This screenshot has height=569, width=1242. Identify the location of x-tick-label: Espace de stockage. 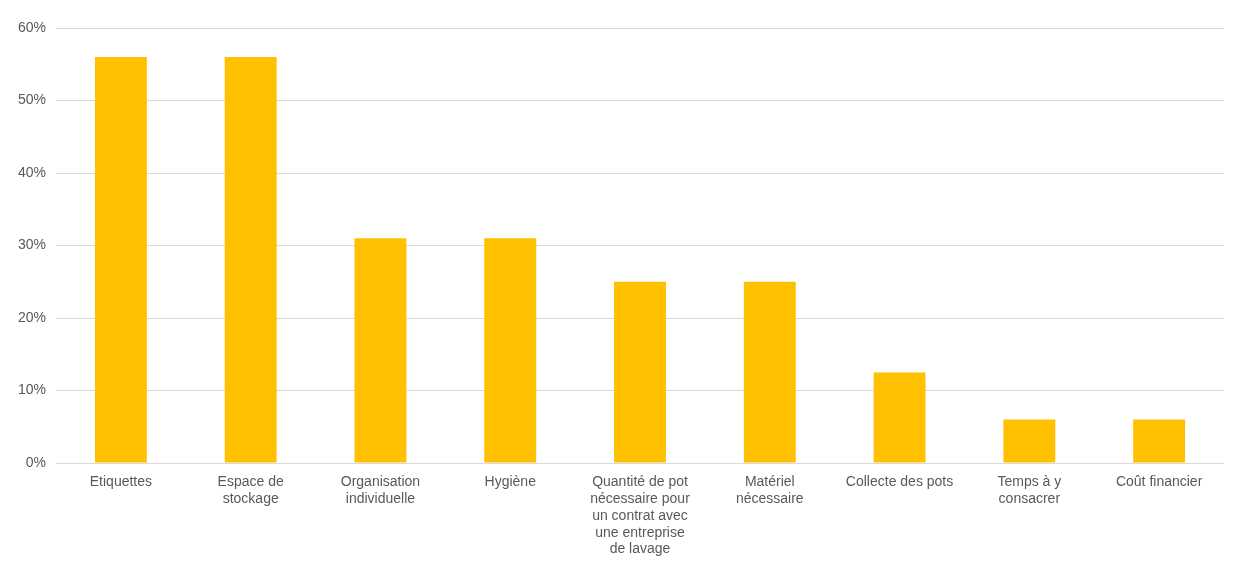
(250, 490).